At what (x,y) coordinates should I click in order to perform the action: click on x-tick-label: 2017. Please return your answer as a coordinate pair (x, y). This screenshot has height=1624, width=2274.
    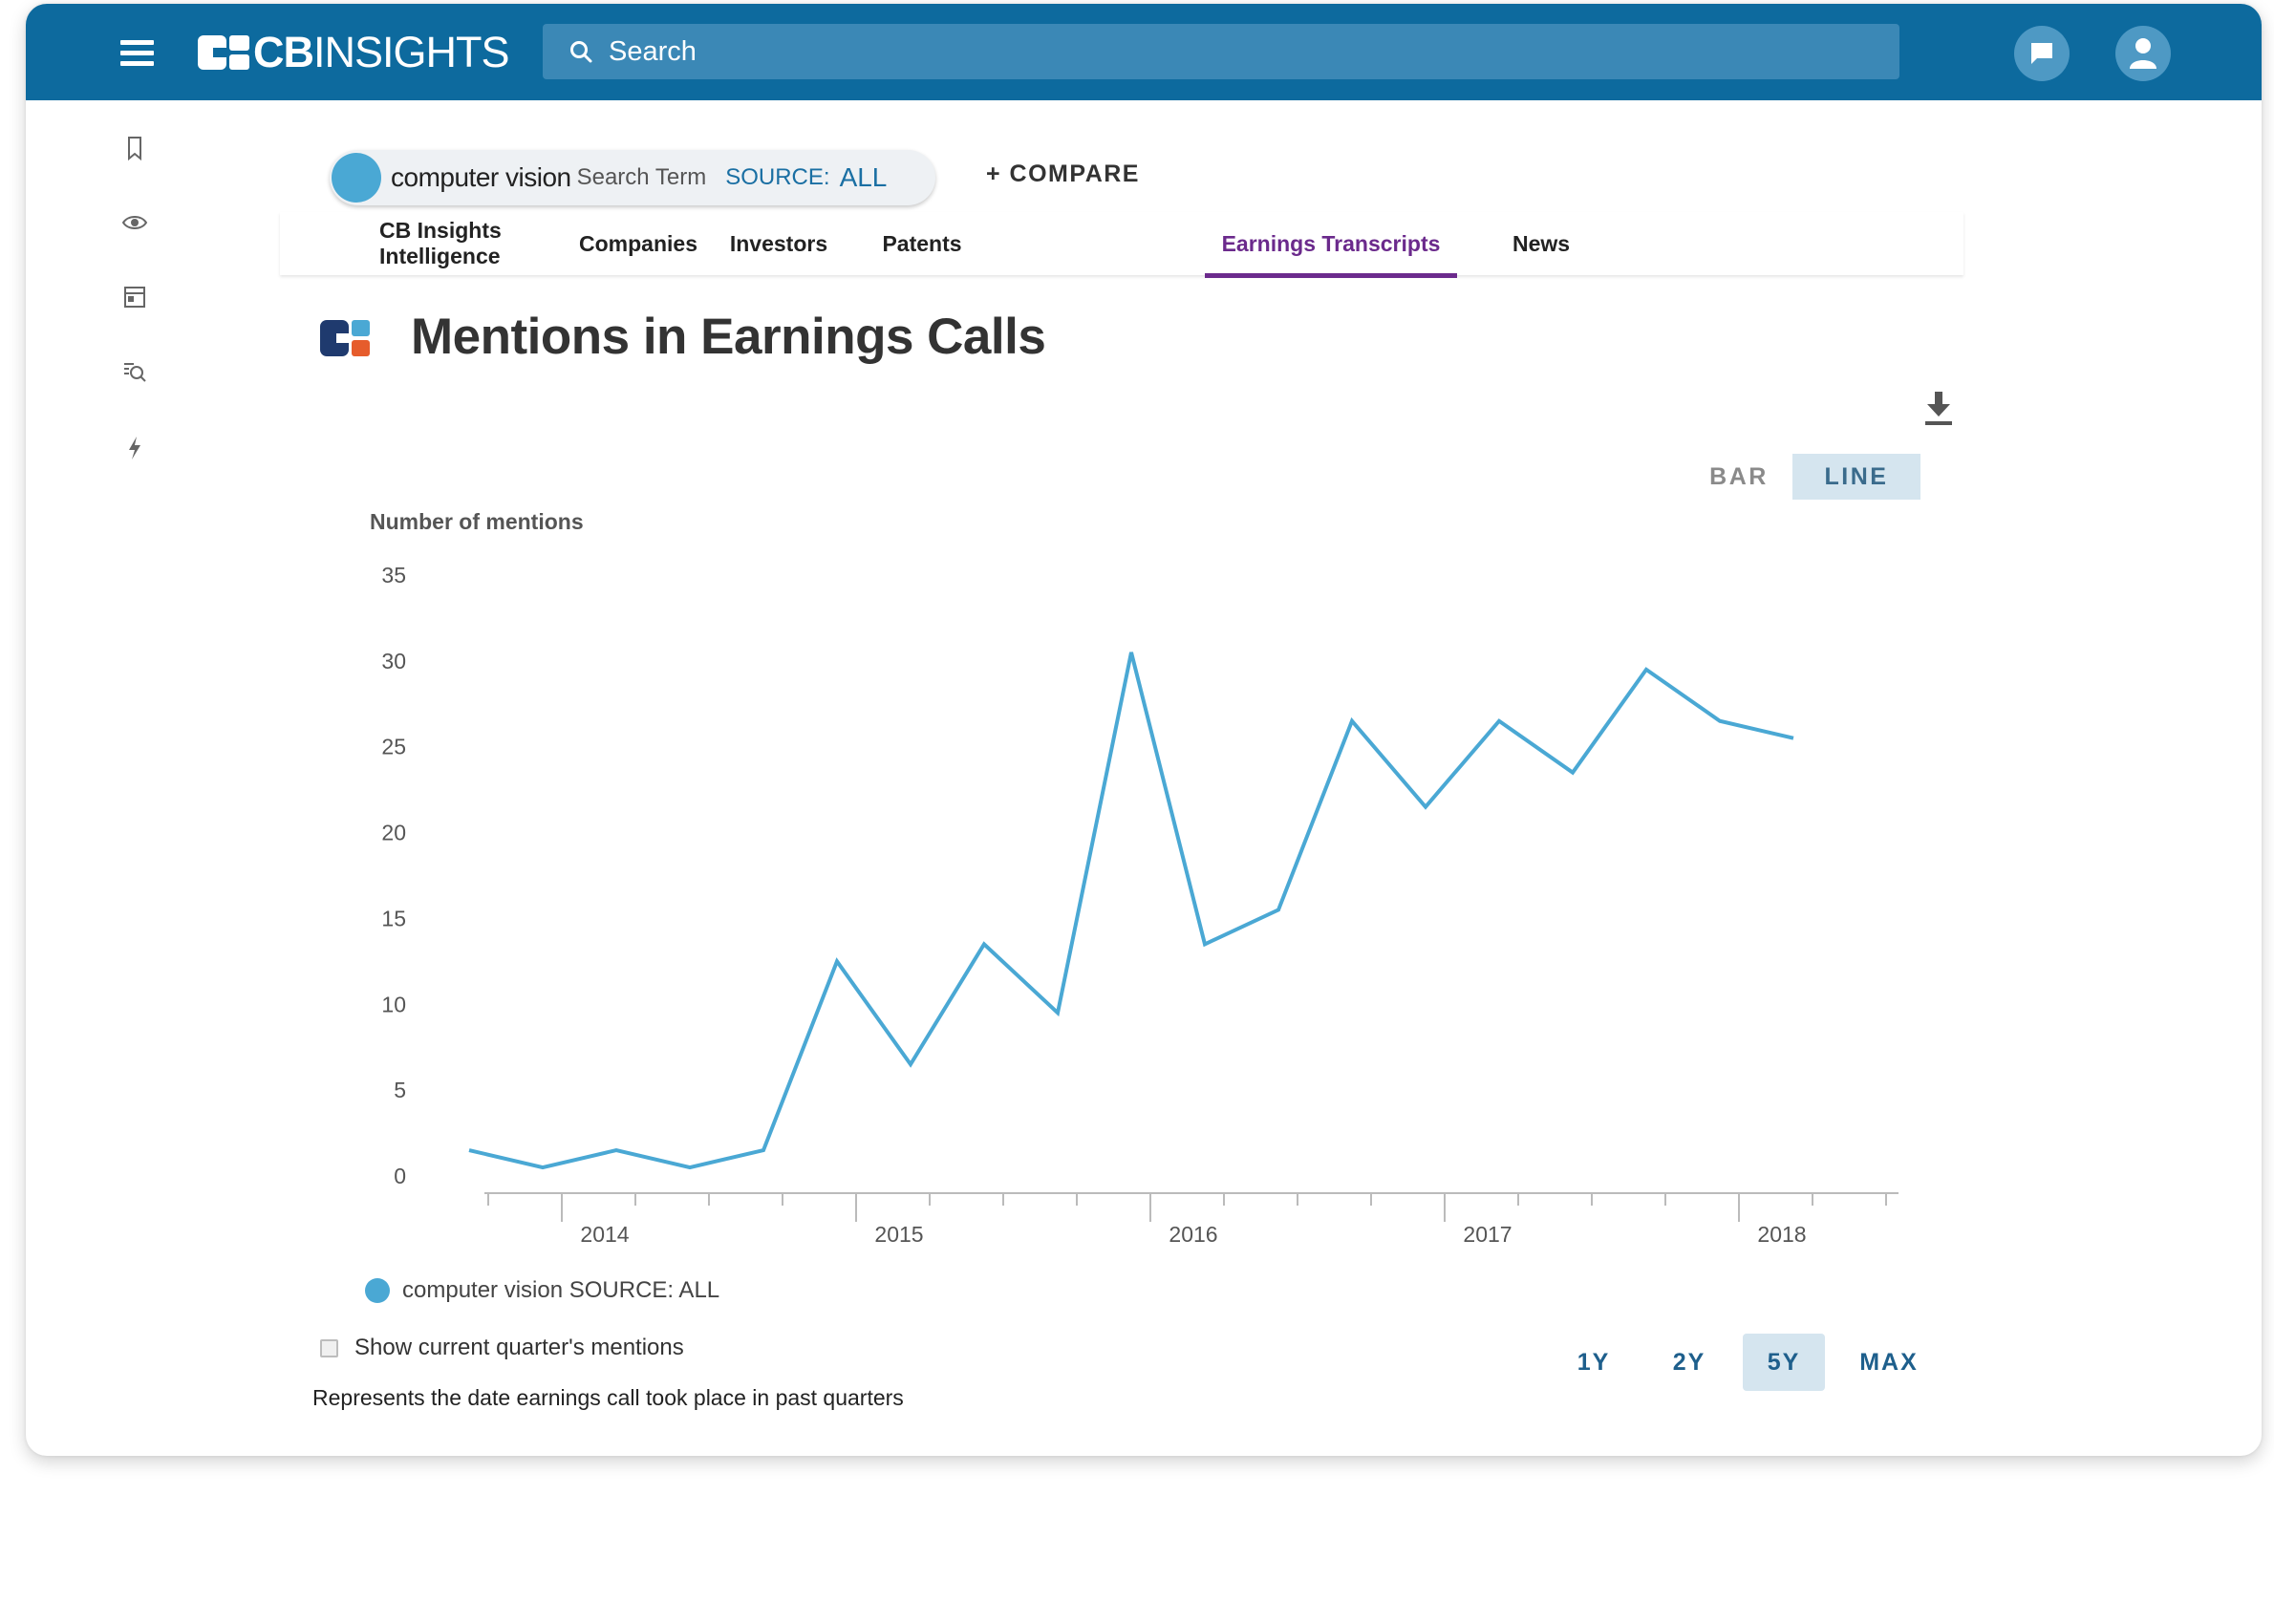
    Looking at the image, I should click on (1488, 1234).